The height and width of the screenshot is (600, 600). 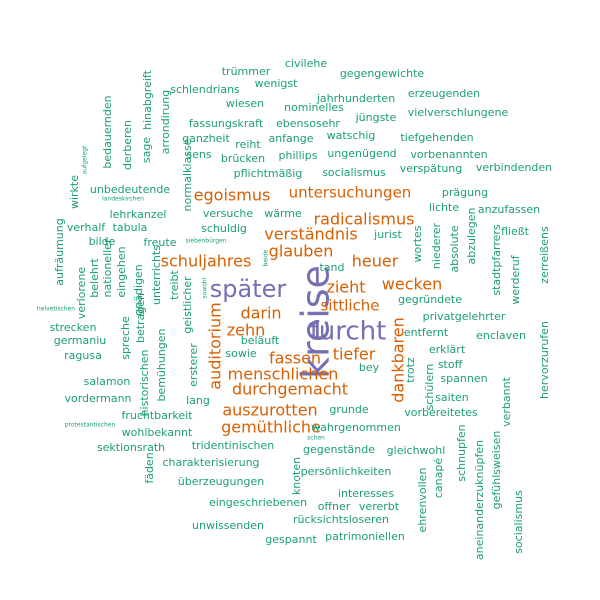 What do you see at coordinates (444, 207) in the screenshot?
I see `word-cloud-word: lichte` at bounding box center [444, 207].